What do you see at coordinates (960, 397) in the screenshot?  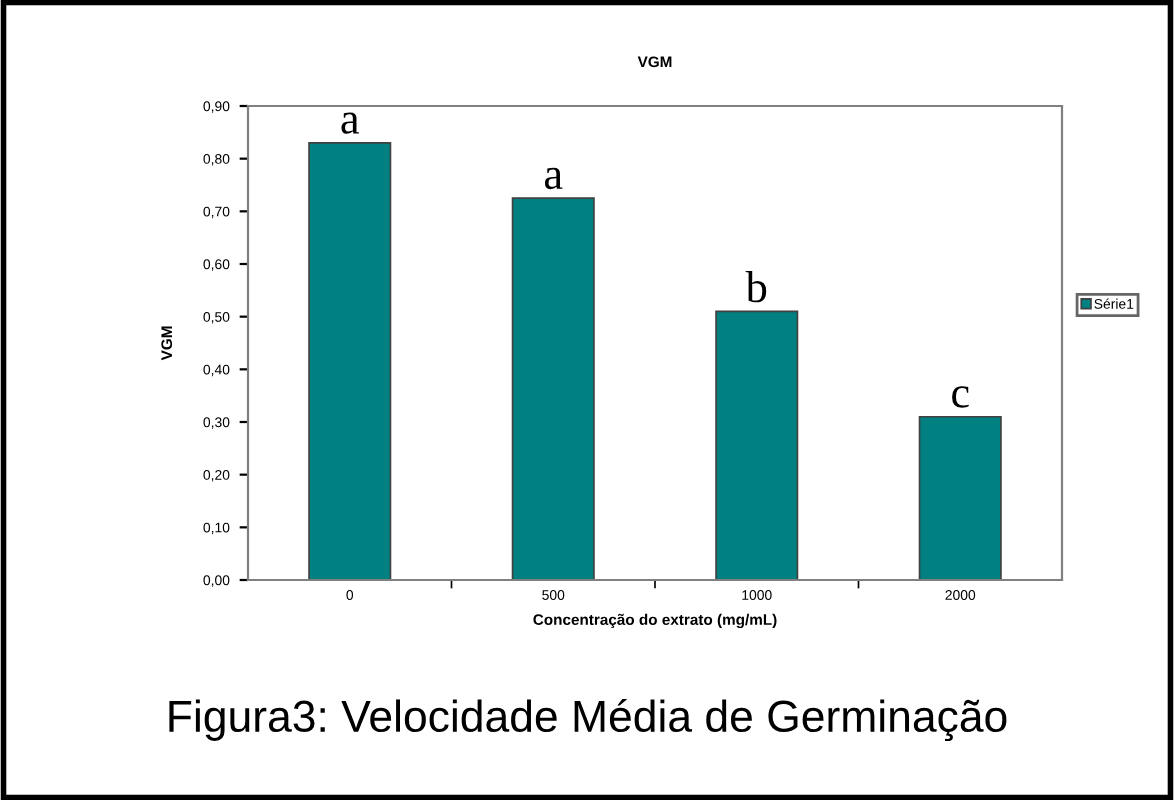 I see `annotation: c` at bounding box center [960, 397].